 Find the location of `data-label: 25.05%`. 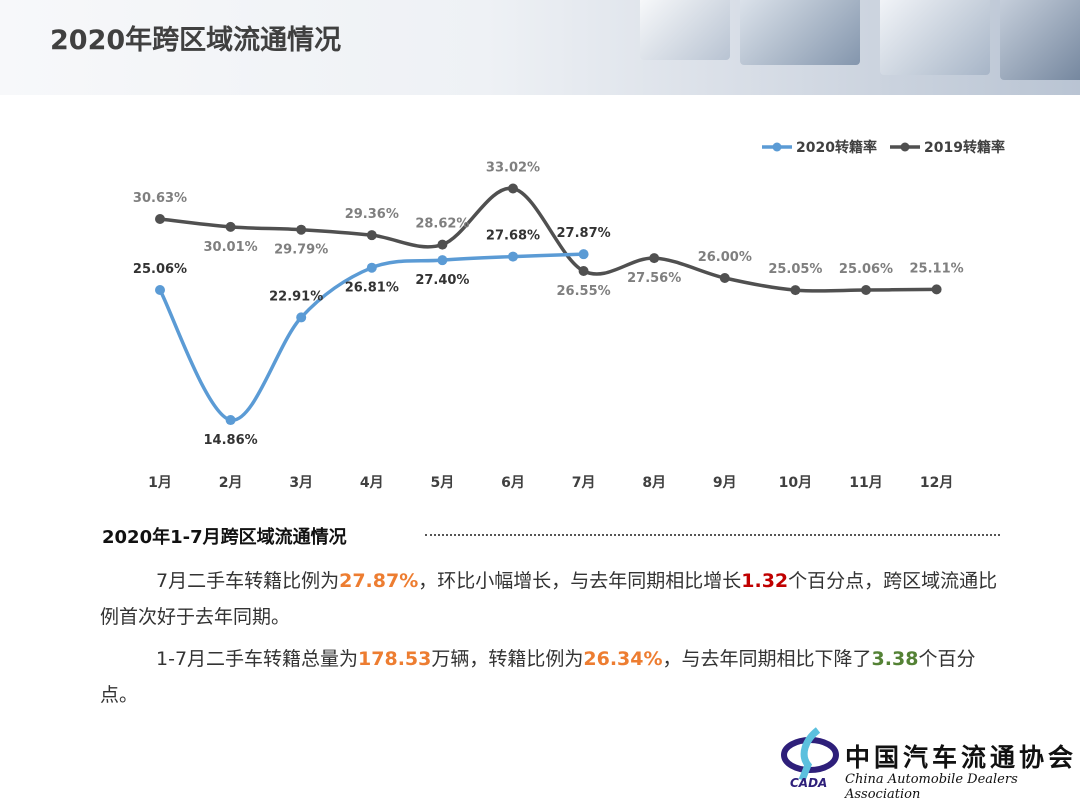

data-label: 25.05% is located at coordinates (795, 269).